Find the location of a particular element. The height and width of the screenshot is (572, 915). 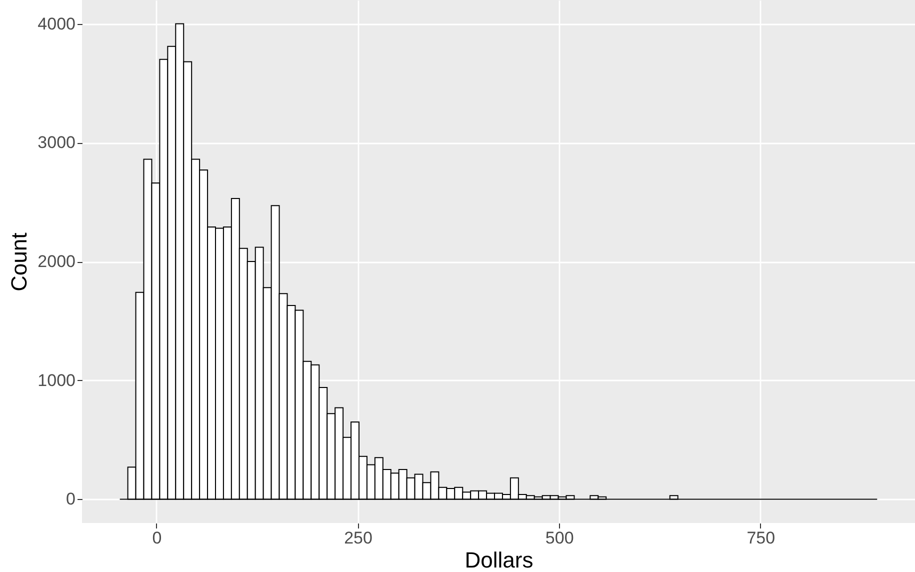

x-axis-title: Dollars is located at coordinates (499, 560).